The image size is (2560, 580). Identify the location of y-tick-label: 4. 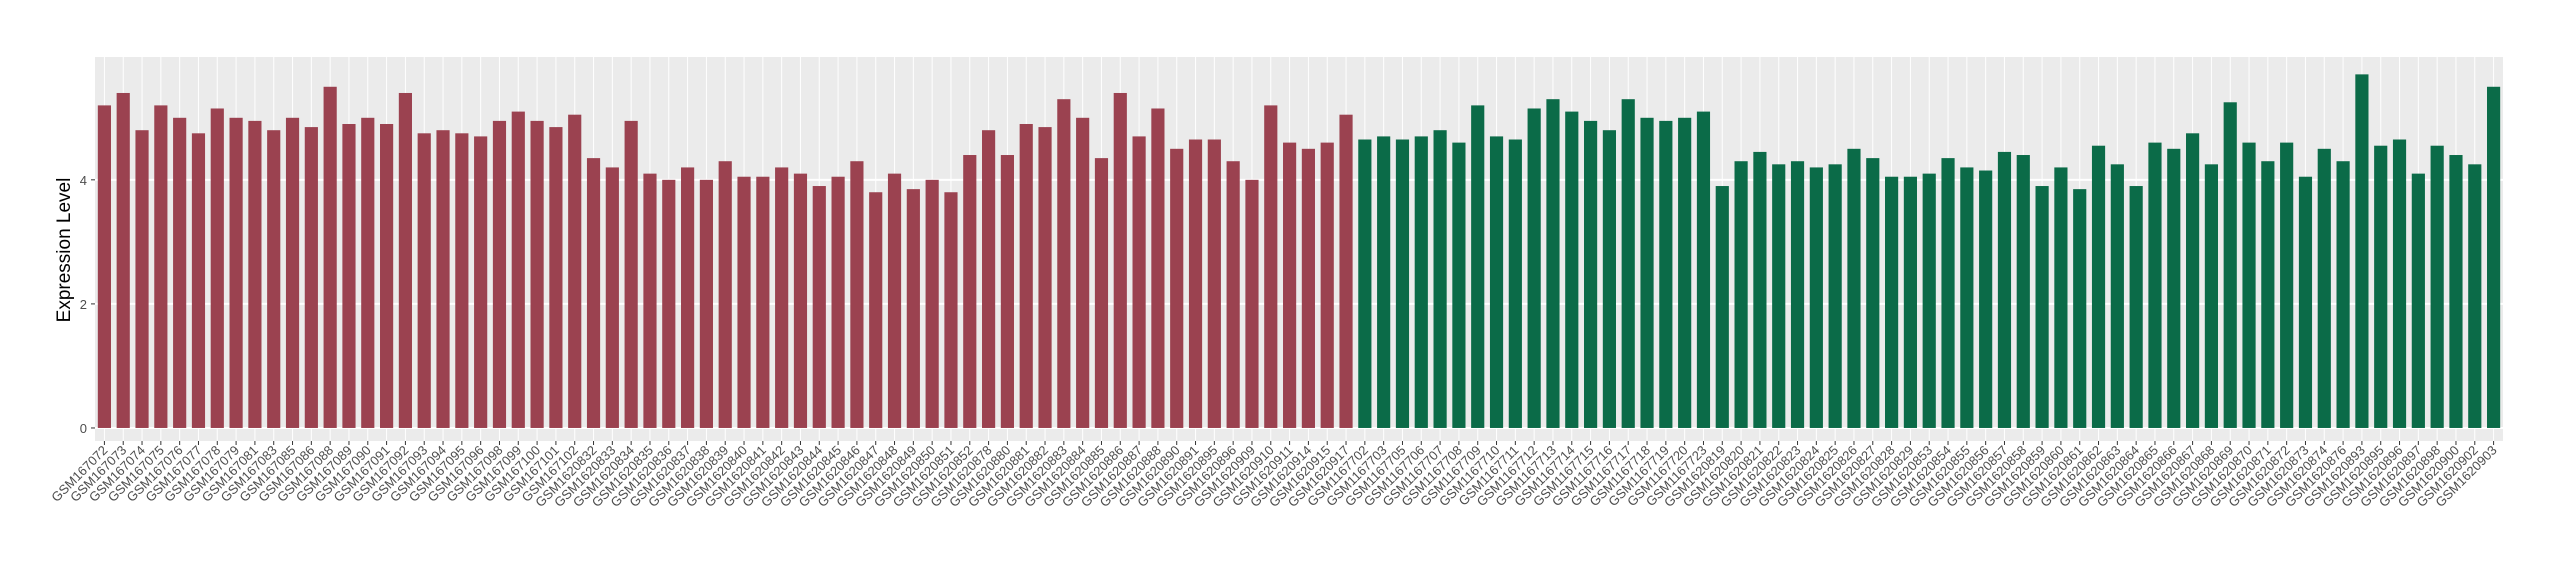
(83, 180).